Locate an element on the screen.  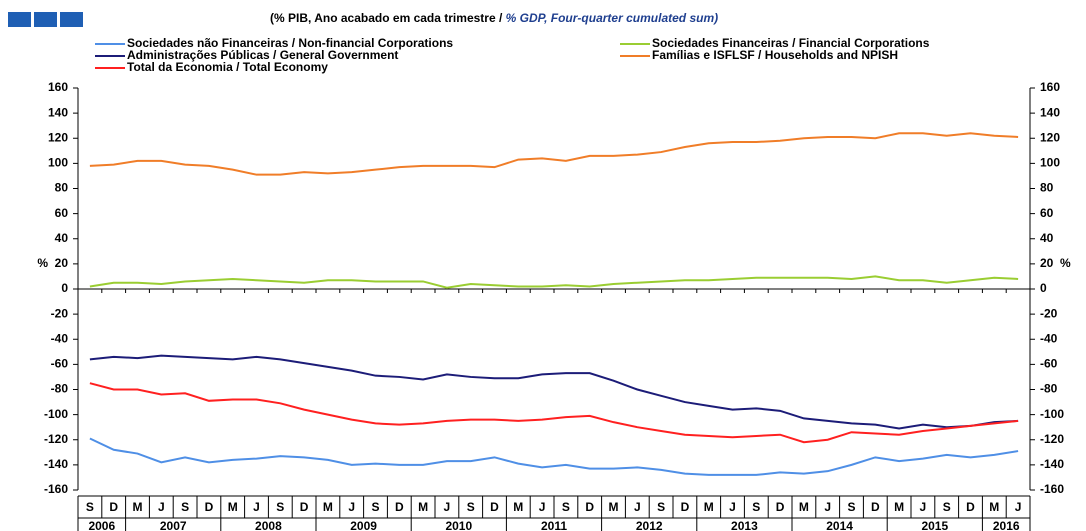
year-label: 2009 is located at coordinates (363, 525).